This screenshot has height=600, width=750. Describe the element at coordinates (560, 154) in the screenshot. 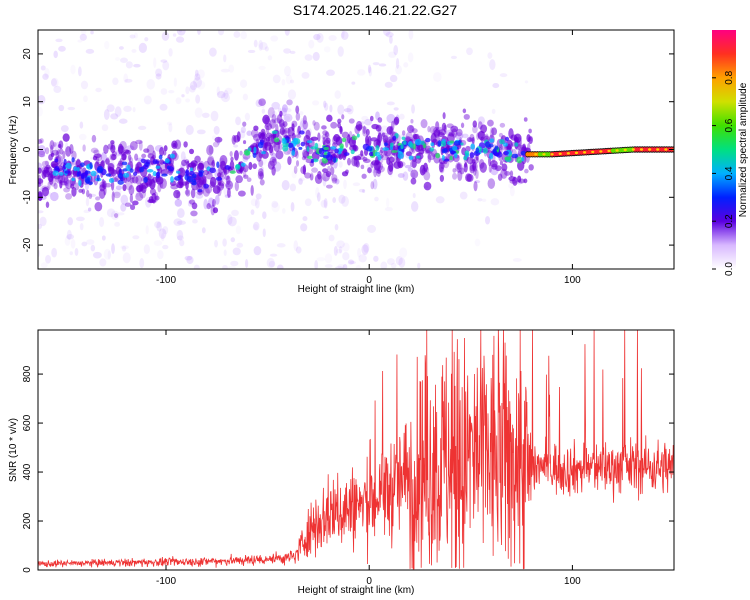

I see `ridge-peak` at that location.